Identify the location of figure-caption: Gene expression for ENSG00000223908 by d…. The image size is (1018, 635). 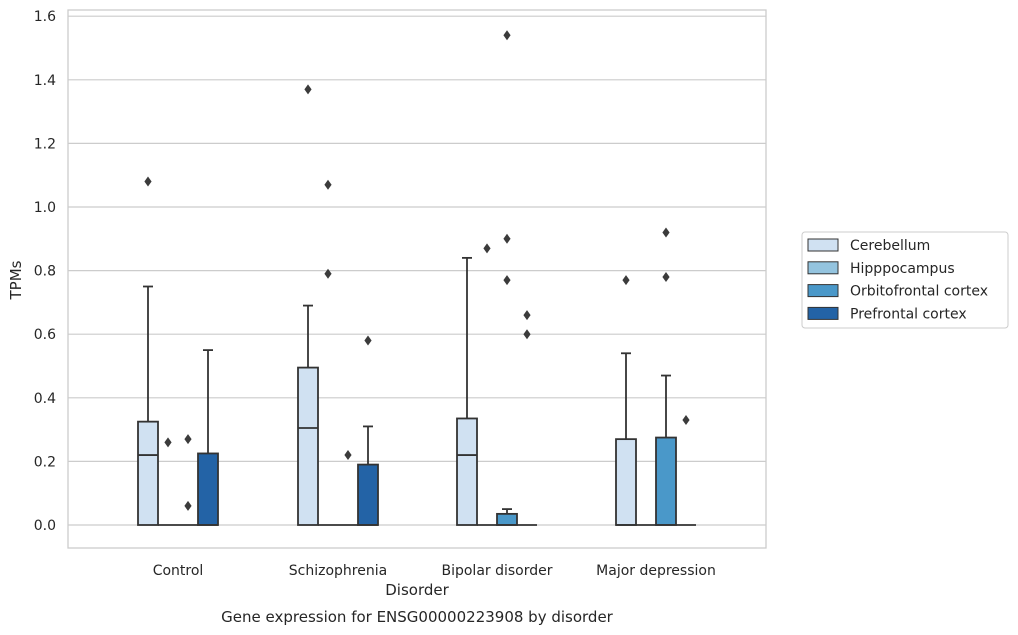
(417, 617).